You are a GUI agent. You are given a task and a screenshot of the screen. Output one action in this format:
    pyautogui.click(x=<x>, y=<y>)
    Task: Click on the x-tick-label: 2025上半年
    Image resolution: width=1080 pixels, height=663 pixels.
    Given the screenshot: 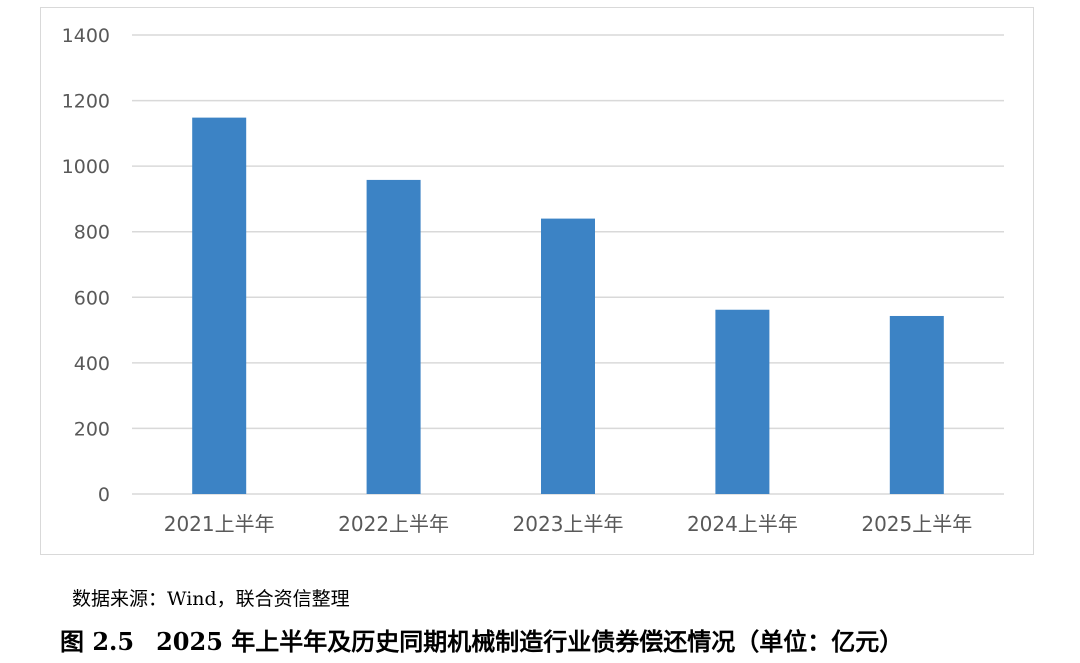 What is the action you would take?
    pyautogui.click(x=916, y=524)
    